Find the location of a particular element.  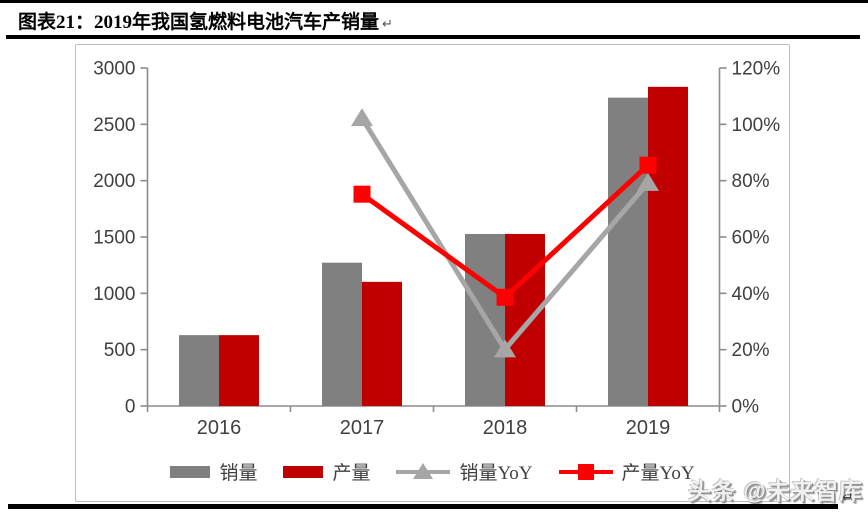

left-axis-tick-label: 2000 is located at coordinates (114, 181).